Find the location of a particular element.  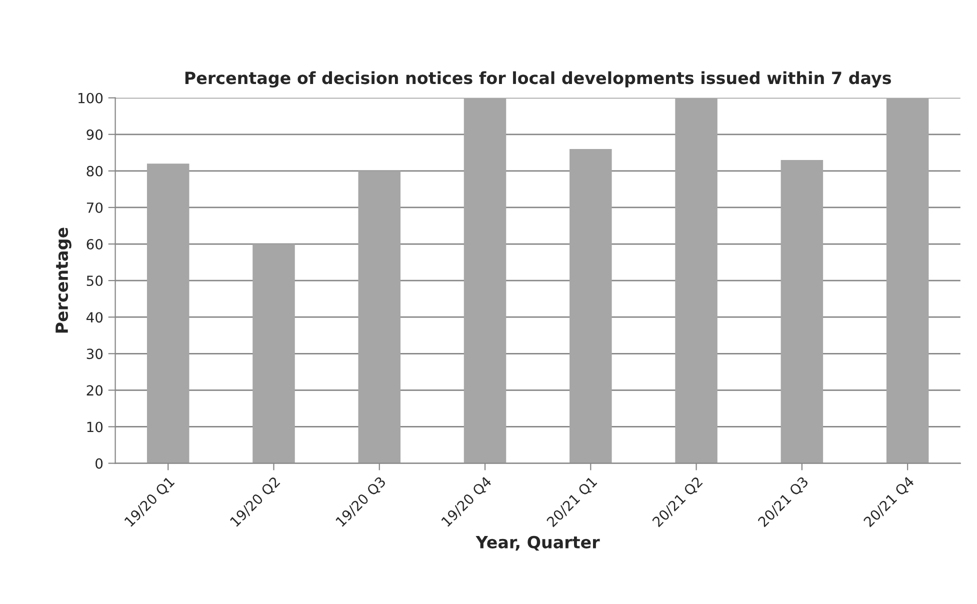

y-tick-label: 90 is located at coordinates (94, 134).